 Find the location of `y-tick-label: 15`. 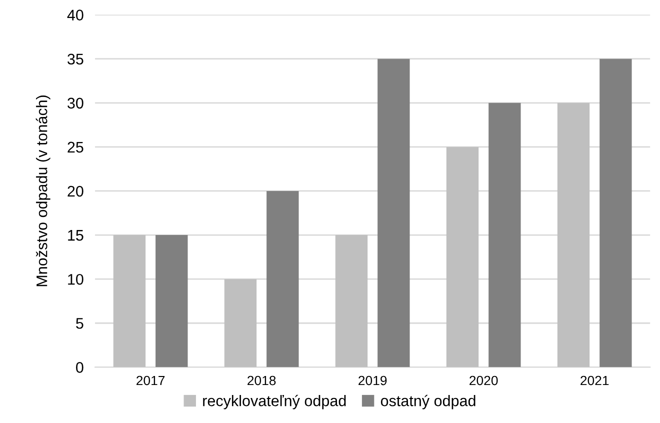

y-tick-label: 15 is located at coordinates (76, 235).